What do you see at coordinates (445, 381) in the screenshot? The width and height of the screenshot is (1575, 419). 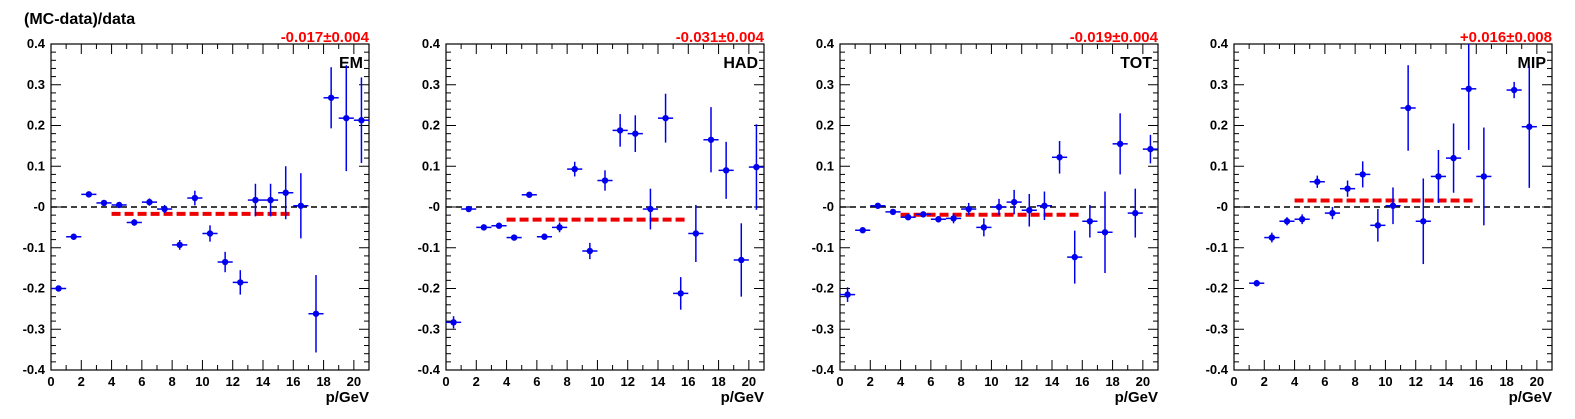 I see `x-tick-label: 0` at bounding box center [445, 381].